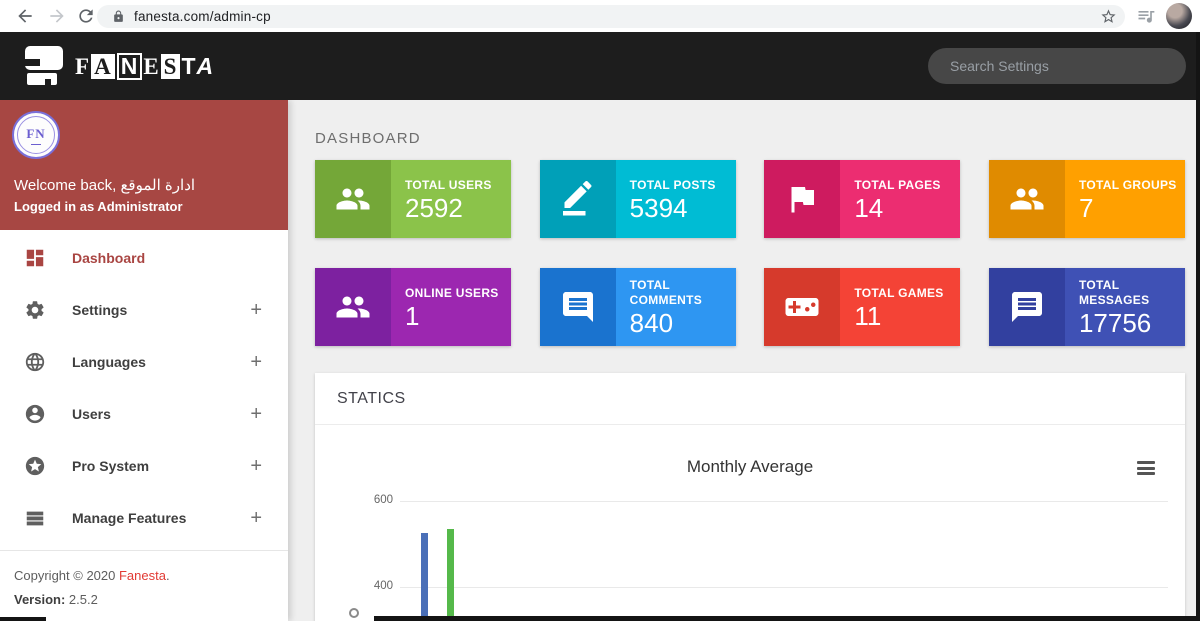 The width and height of the screenshot is (1200, 621). Describe the element at coordinates (142, 575) in the screenshot. I see `fanesta-link: Fanesta` at that location.